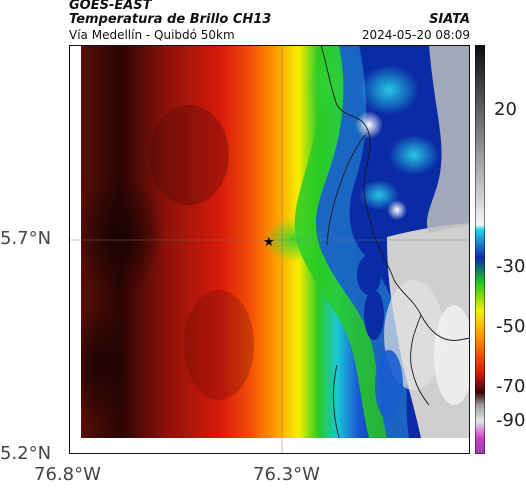 This screenshot has width=526, height=491. Describe the element at coordinates (511, 326) in the screenshot. I see `colorbar-tick-label: -50` at that location.